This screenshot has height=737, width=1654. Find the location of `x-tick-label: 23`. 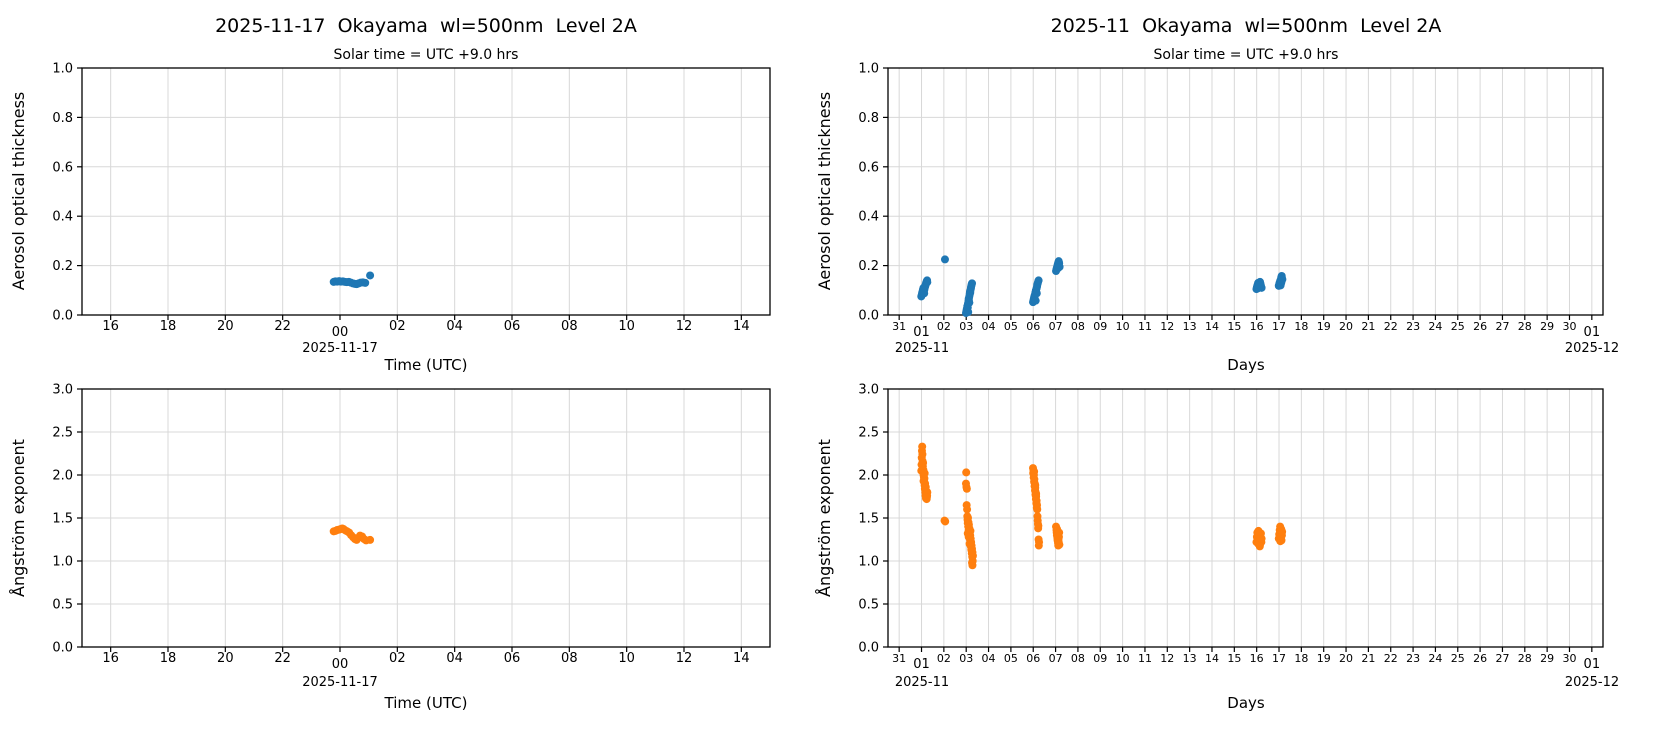

x-tick-label: 23 is located at coordinates (1413, 326).